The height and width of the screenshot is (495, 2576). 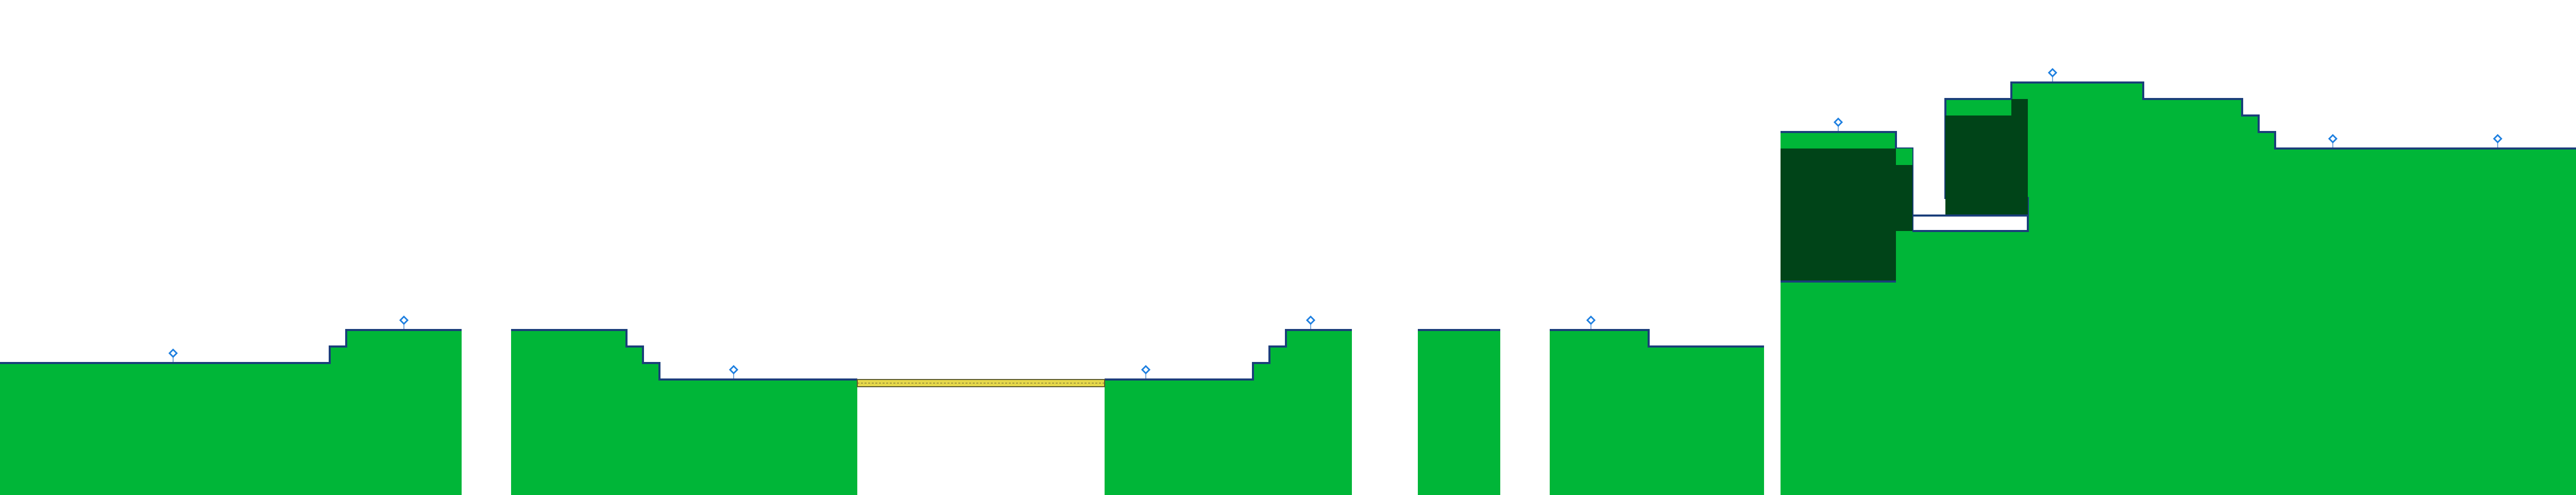 I want to click on ground-section-2-edge, so click(x=684, y=355).